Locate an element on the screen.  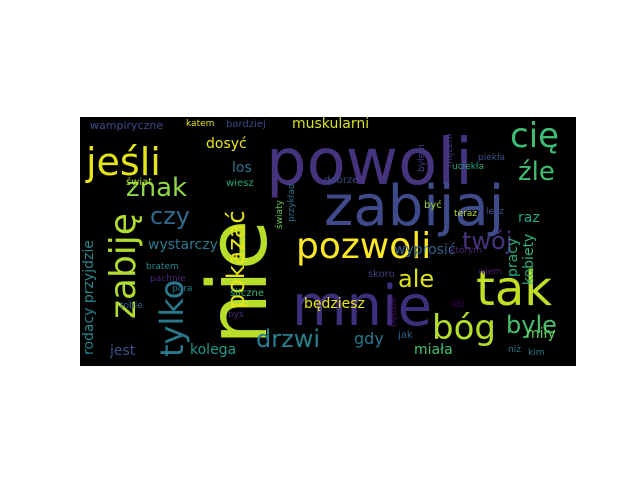
word-gdy: gdy is located at coordinates (369, 338).